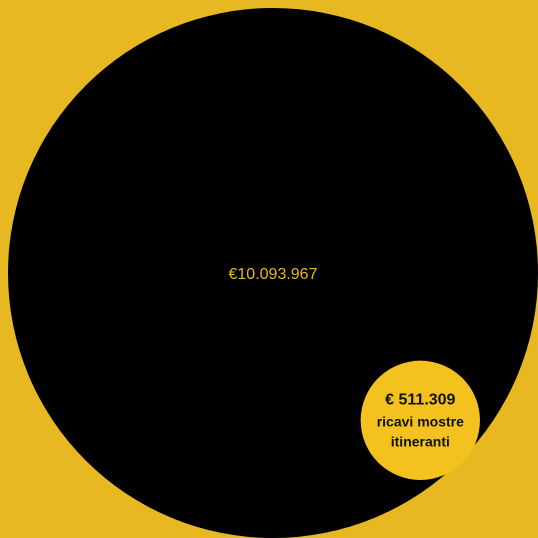 This screenshot has height=538, width=538. Describe the element at coordinates (420, 441) in the screenshot. I see `touring-exhibitions-caption-line-2: itineranti` at that location.